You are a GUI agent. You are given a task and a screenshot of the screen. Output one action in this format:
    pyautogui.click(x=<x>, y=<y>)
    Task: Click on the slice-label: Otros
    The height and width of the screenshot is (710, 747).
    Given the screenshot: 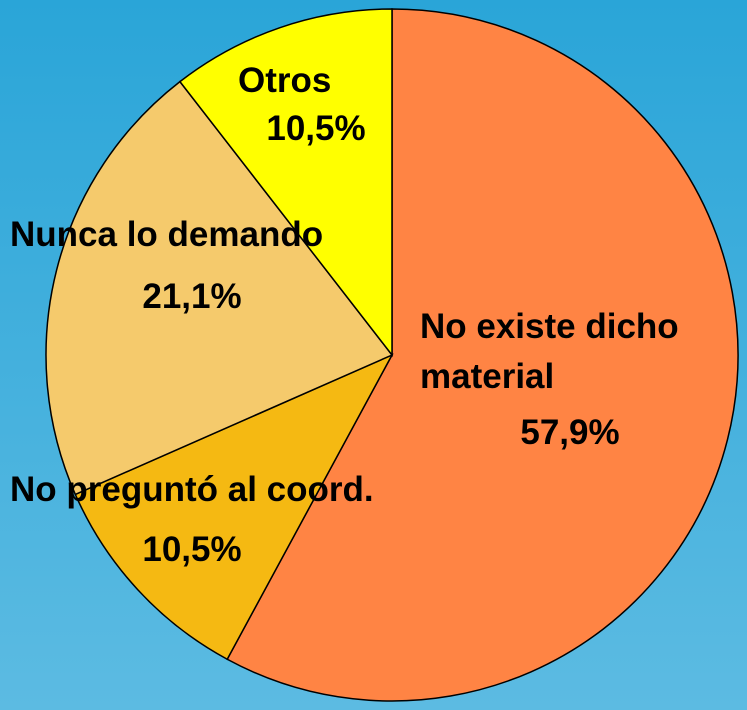 What is the action you would take?
    pyautogui.click(x=285, y=80)
    